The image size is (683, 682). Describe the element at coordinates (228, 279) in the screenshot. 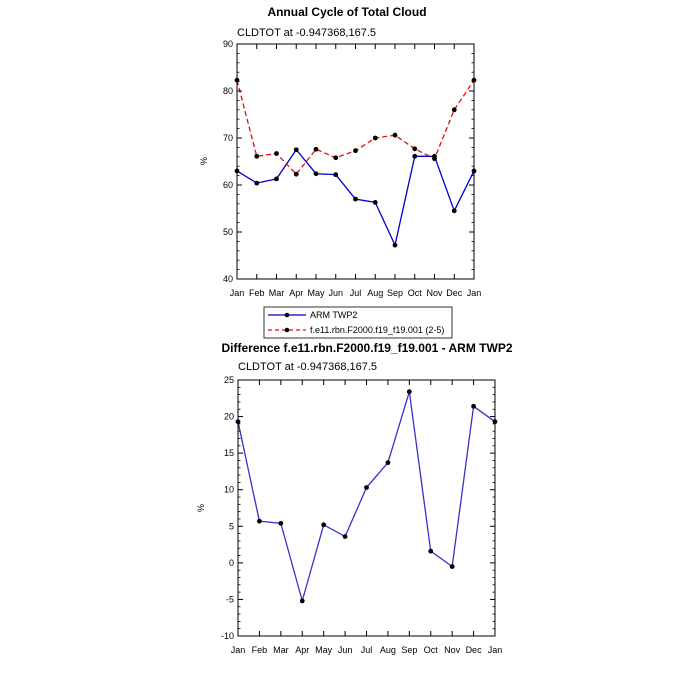

I see `y-tick-label: 40` at that location.